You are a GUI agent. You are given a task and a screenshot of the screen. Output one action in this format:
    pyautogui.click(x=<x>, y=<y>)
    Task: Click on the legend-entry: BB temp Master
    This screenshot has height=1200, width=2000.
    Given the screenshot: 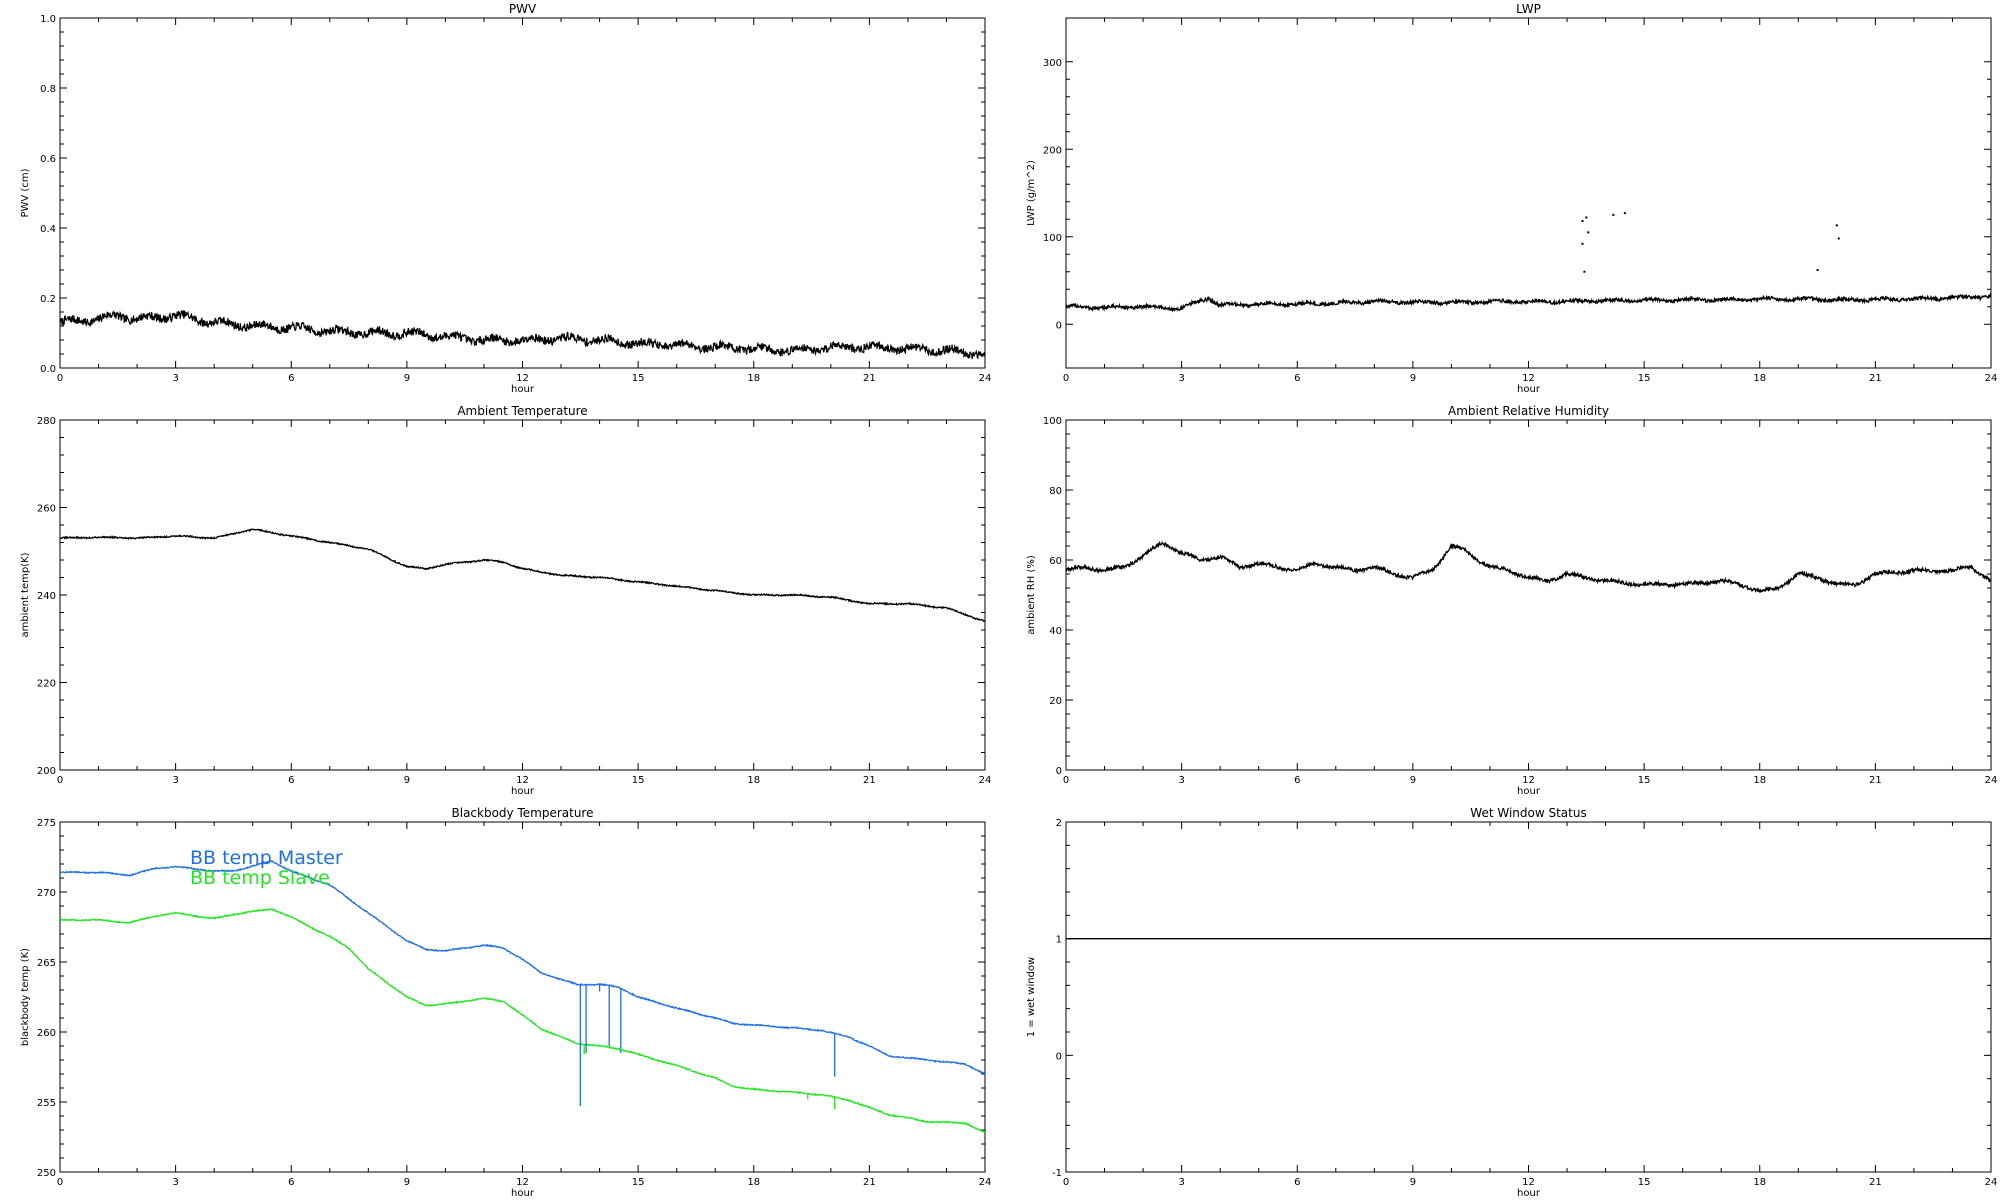 What is the action you would take?
    pyautogui.click(x=266, y=858)
    